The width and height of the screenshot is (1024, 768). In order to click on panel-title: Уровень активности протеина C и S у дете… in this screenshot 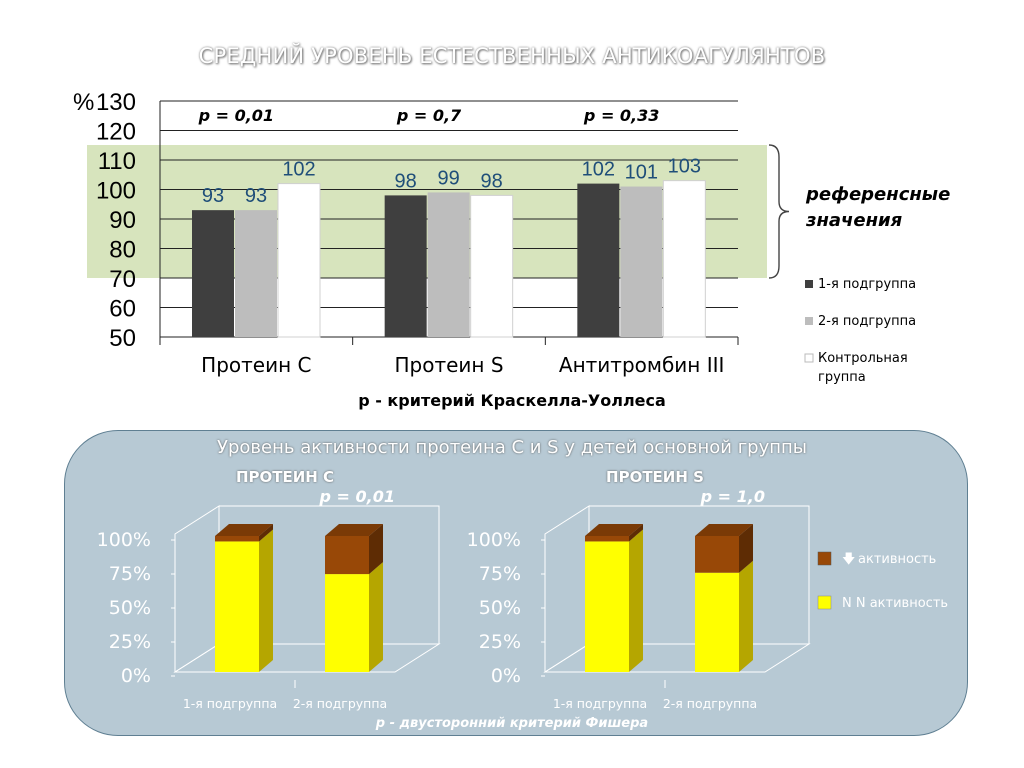, I will do `click(512, 447)`.